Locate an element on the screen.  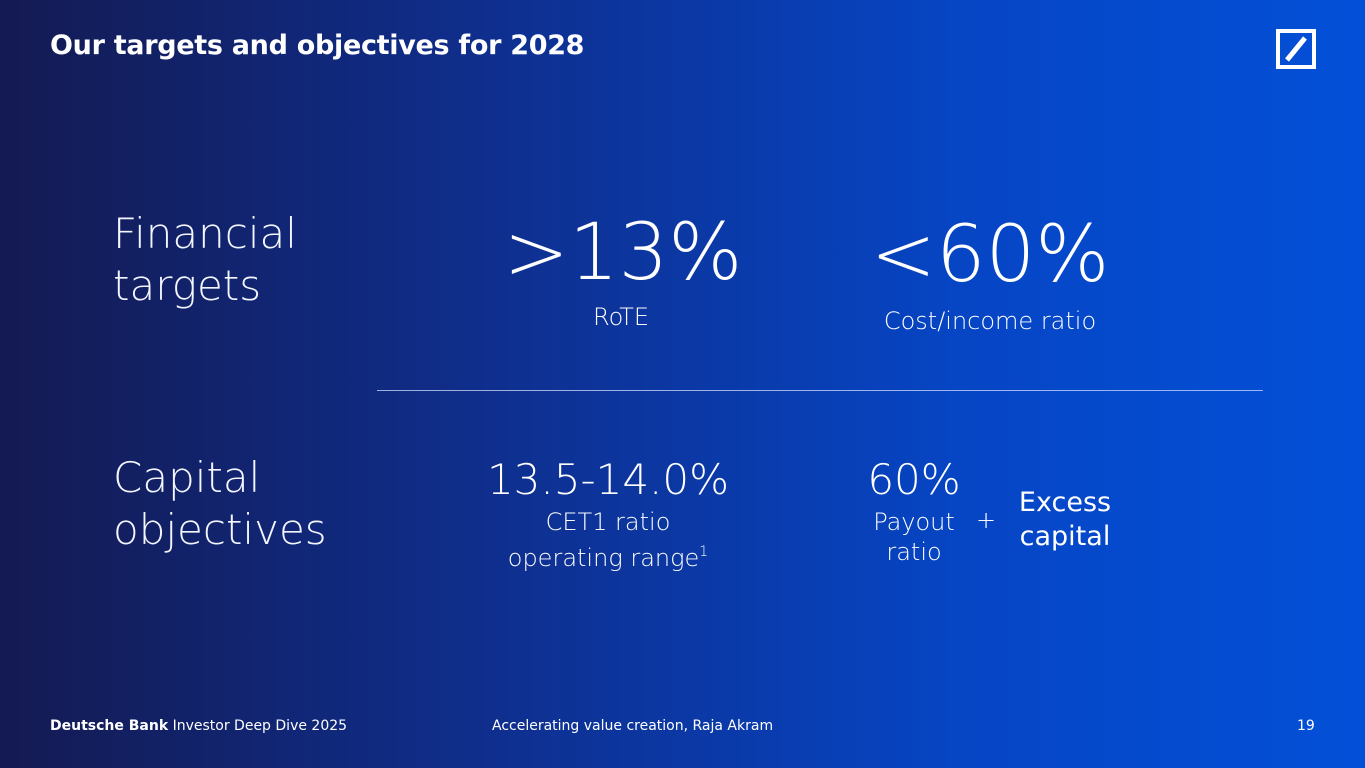
cost-income-metric: <60% Cost/income ratio is located at coordinates (990, 274).